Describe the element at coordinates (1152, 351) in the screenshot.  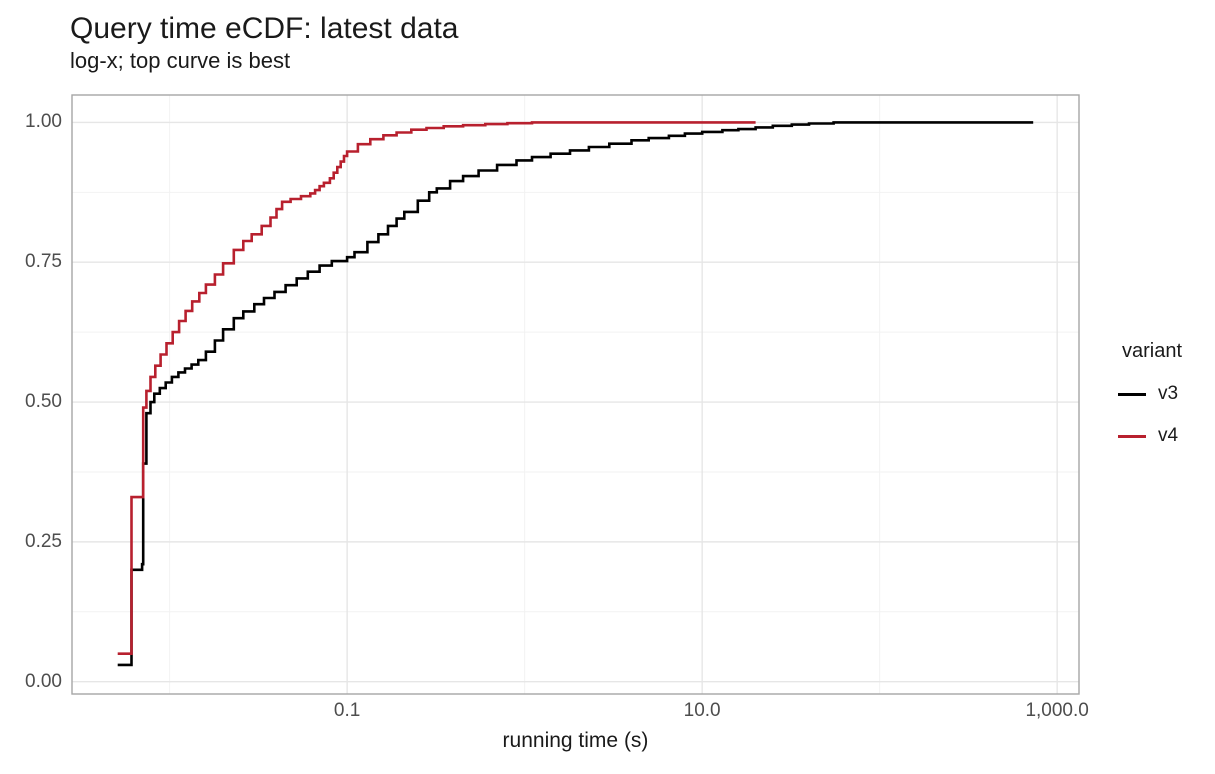
I see `legend-title: variant` at that location.